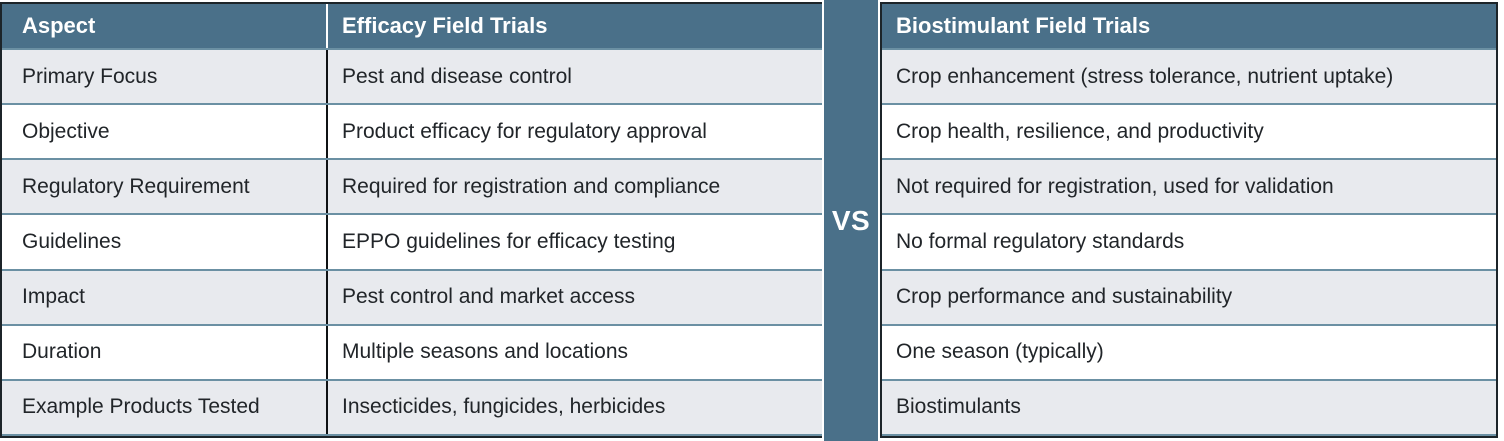 The image size is (1504, 441). What do you see at coordinates (574, 132) in the screenshot?
I see `value-cell: Product efficacy for regulatory approval` at bounding box center [574, 132].